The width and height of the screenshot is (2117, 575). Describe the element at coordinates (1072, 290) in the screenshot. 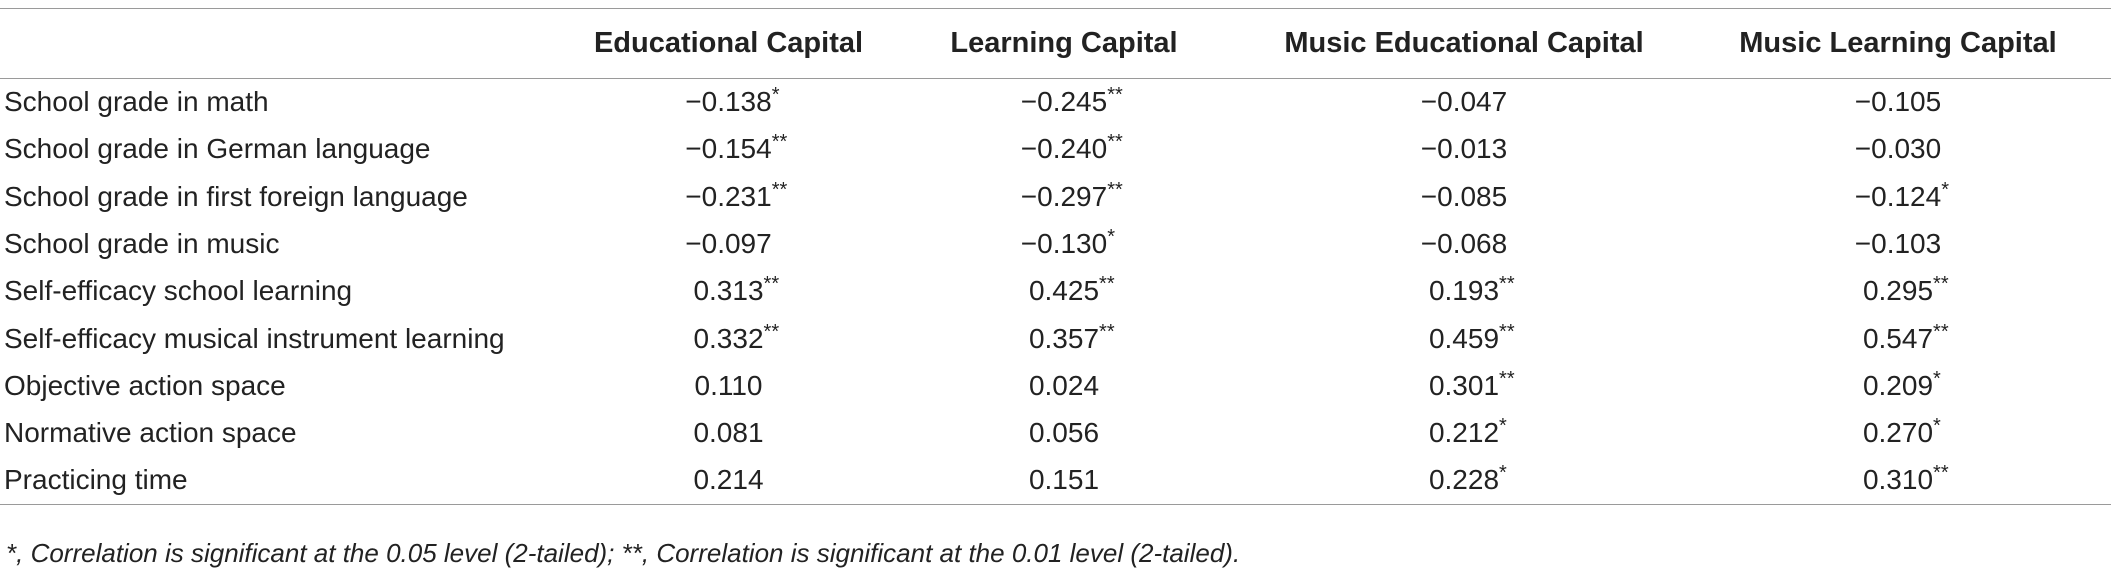

I see `cell-value-group: 0.425 **` at that location.